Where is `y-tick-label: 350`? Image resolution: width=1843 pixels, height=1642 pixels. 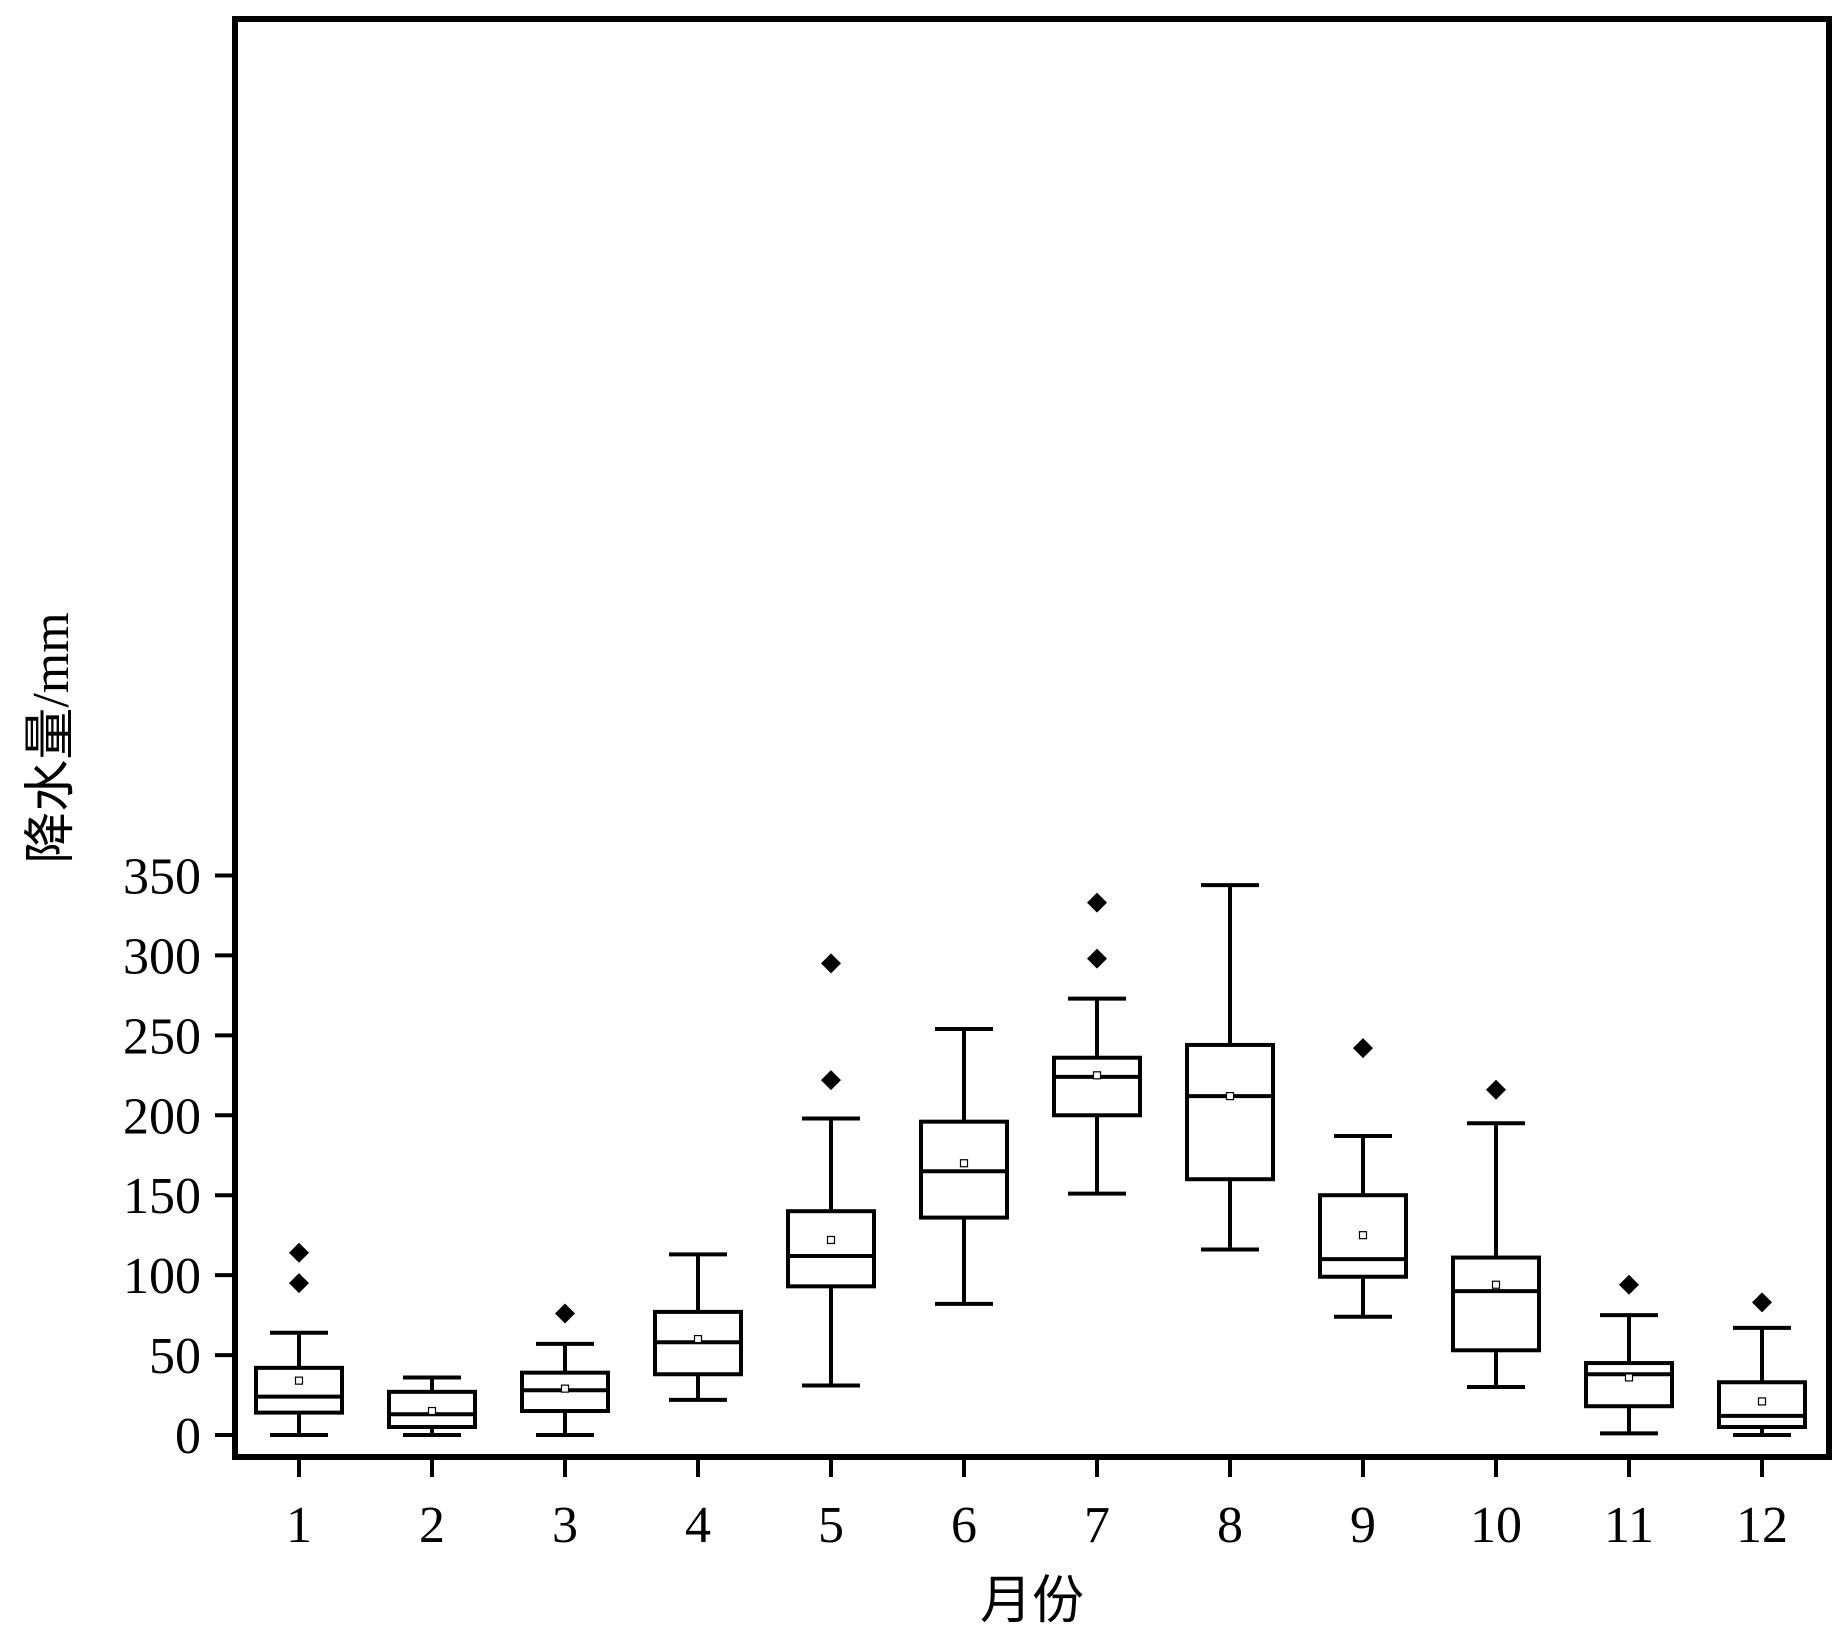 y-tick-label: 350 is located at coordinates (162, 876).